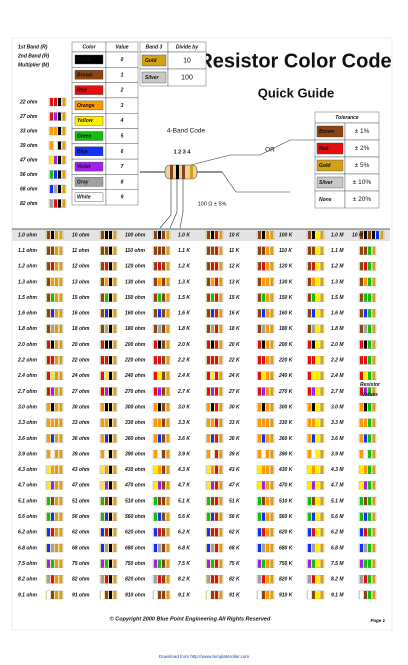 Image resolution: width=408 pixels, height=665 pixels. I want to click on left-value: 82 ohm, so click(29, 204).